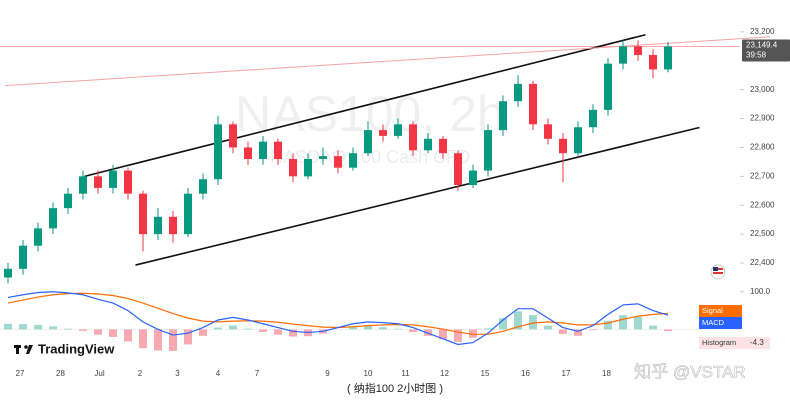 The image size is (790, 404). What do you see at coordinates (444, 373) in the screenshot?
I see `x-tick-label: 12` at bounding box center [444, 373].